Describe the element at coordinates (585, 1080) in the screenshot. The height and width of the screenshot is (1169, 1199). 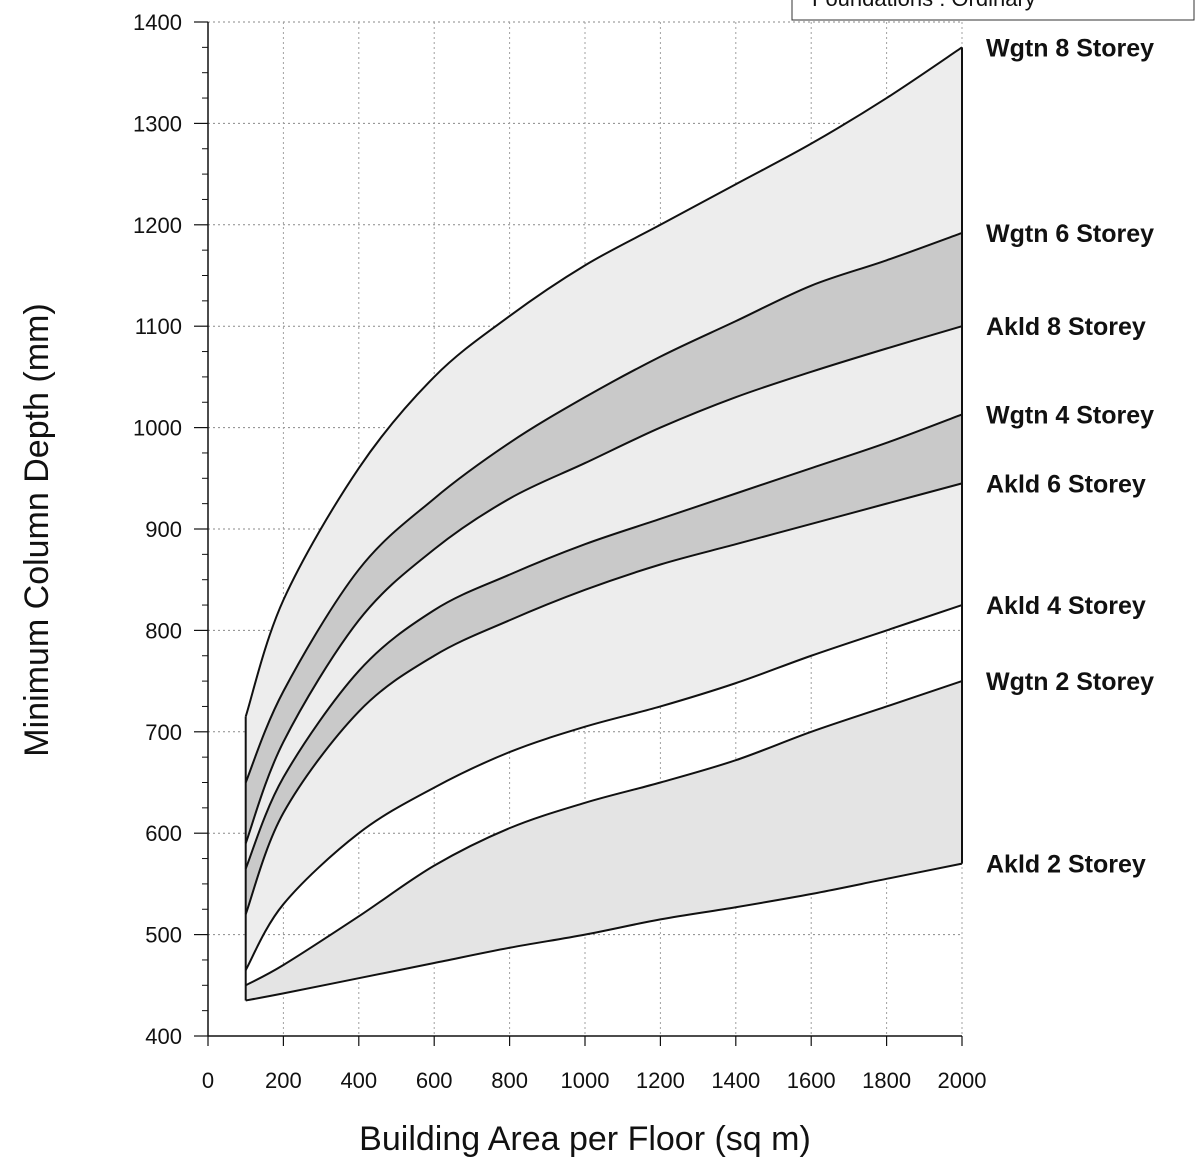
I see `x-tick-label: 1000` at that location.